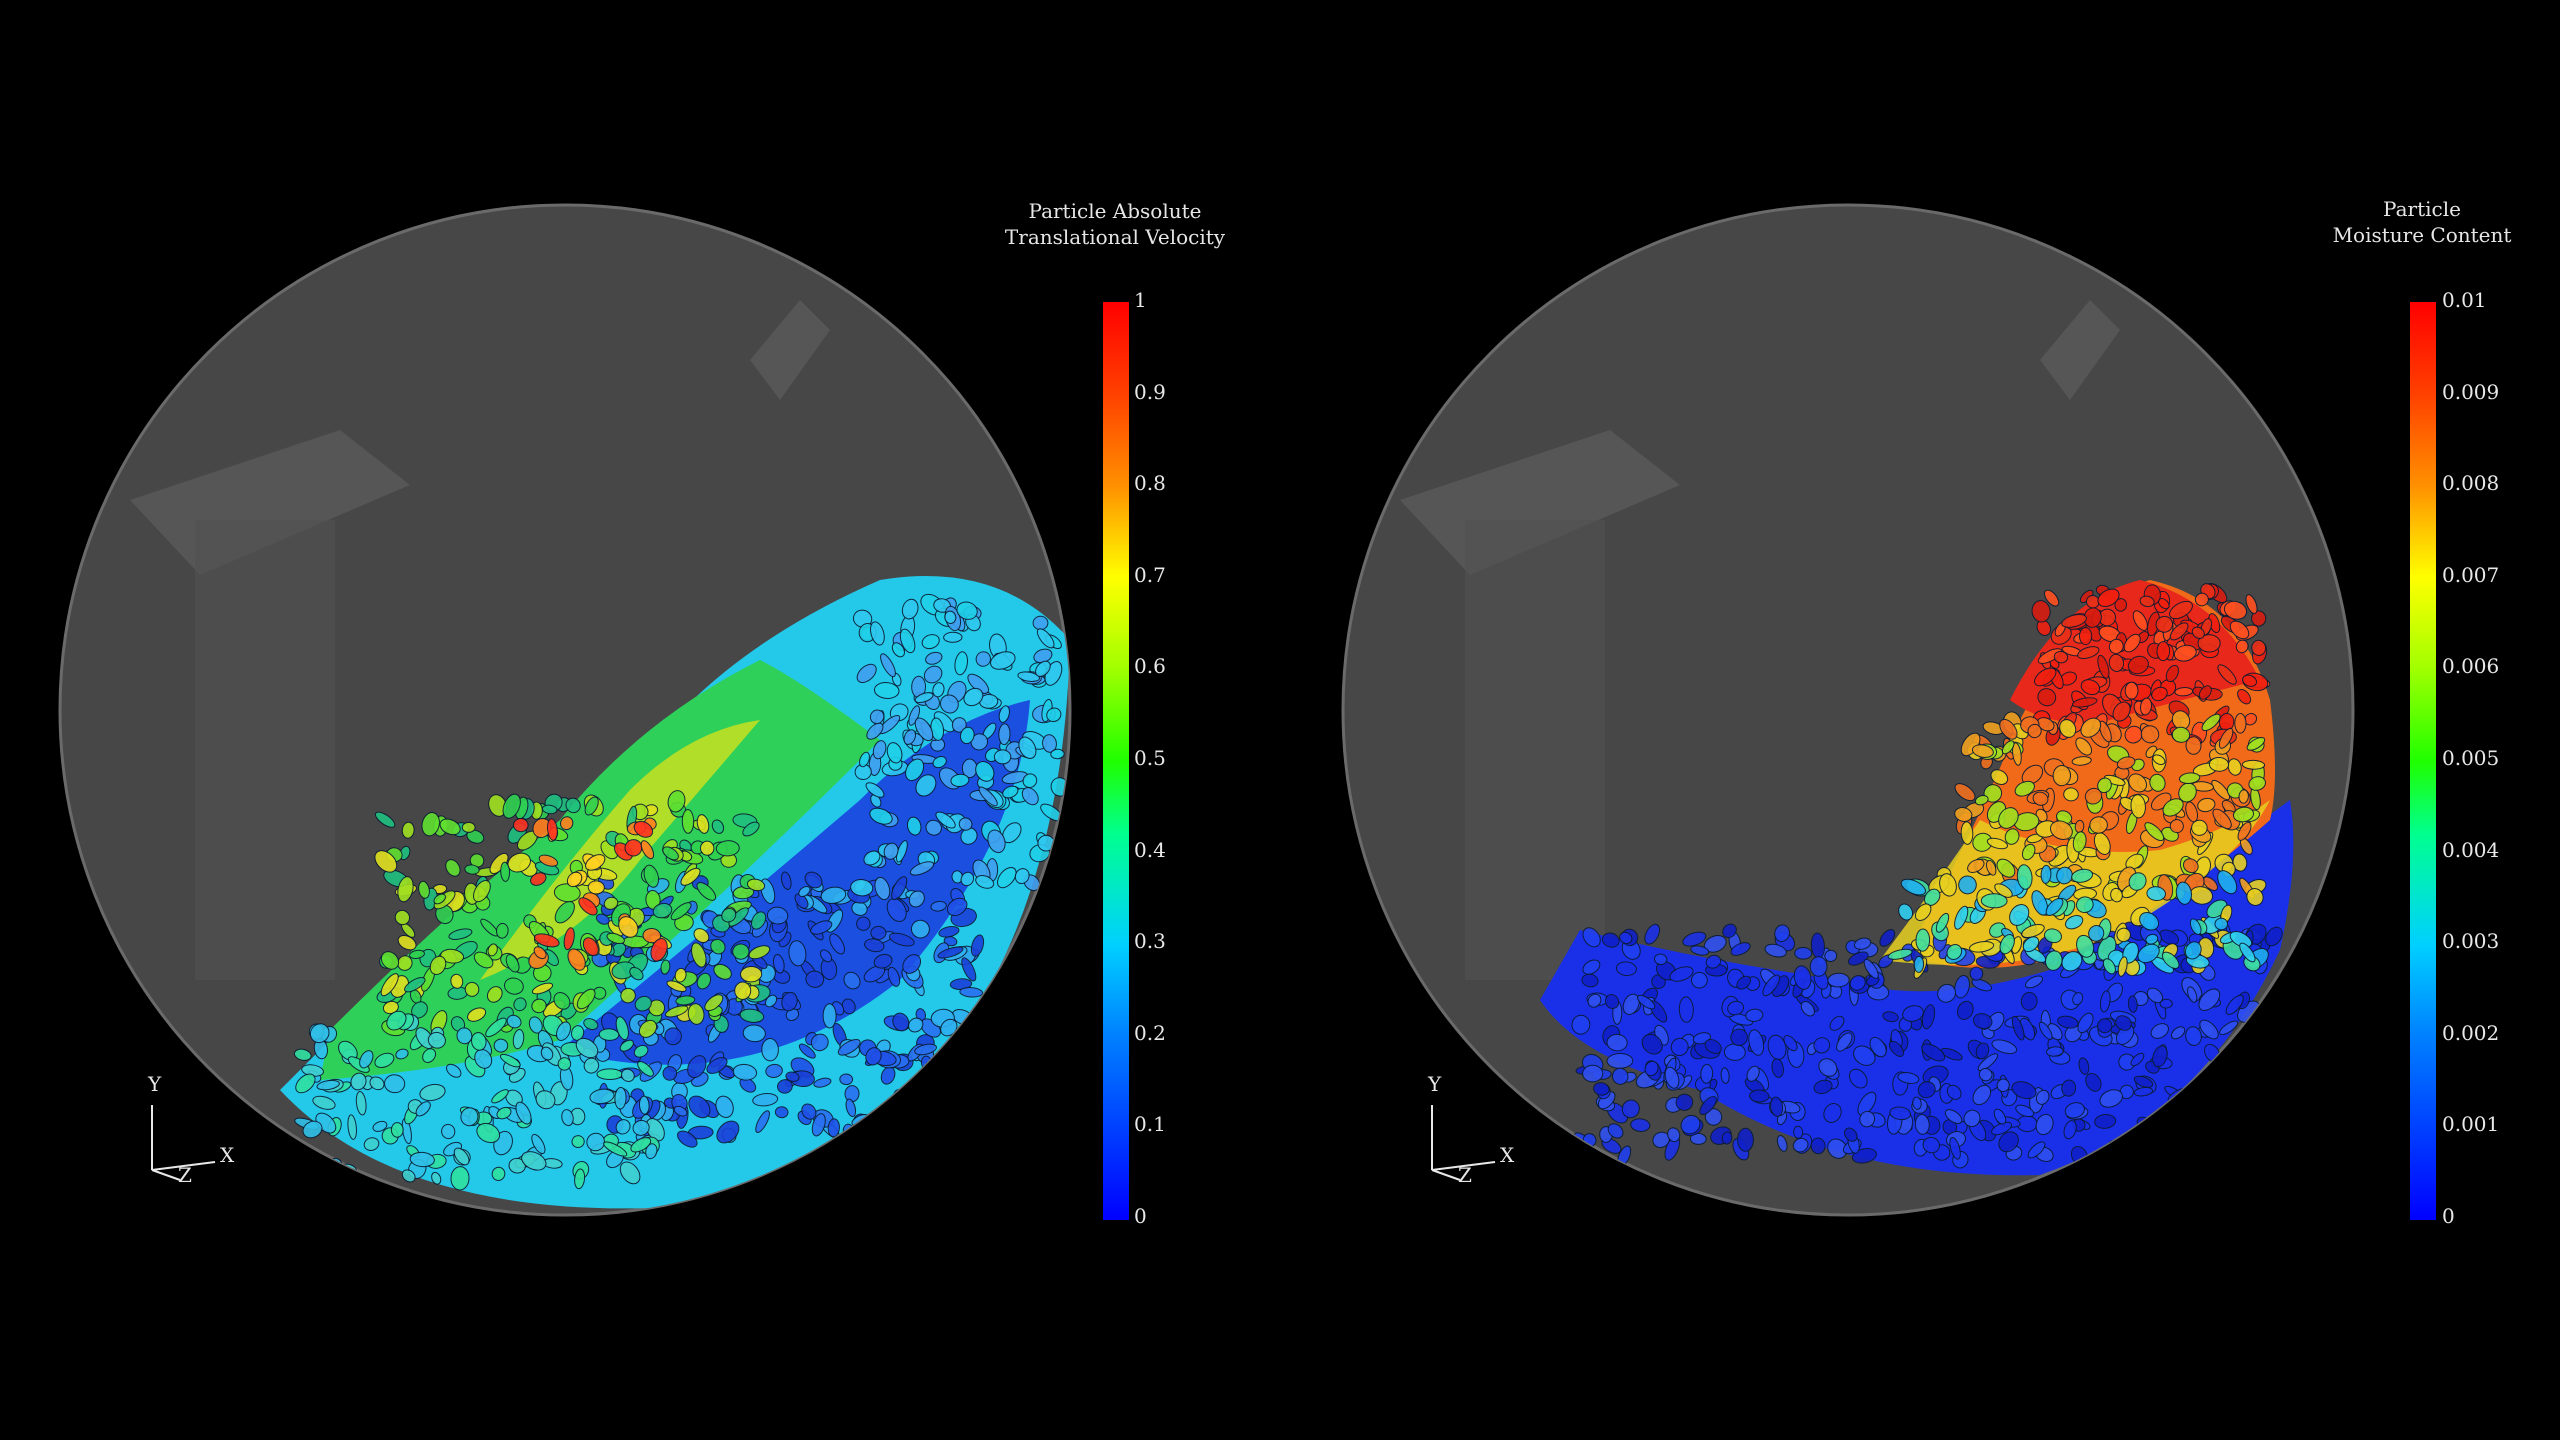  Describe the element at coordinates (1150, 1124) in the screenshot. I see `colorbar-tick-label: 0.1` at that location.